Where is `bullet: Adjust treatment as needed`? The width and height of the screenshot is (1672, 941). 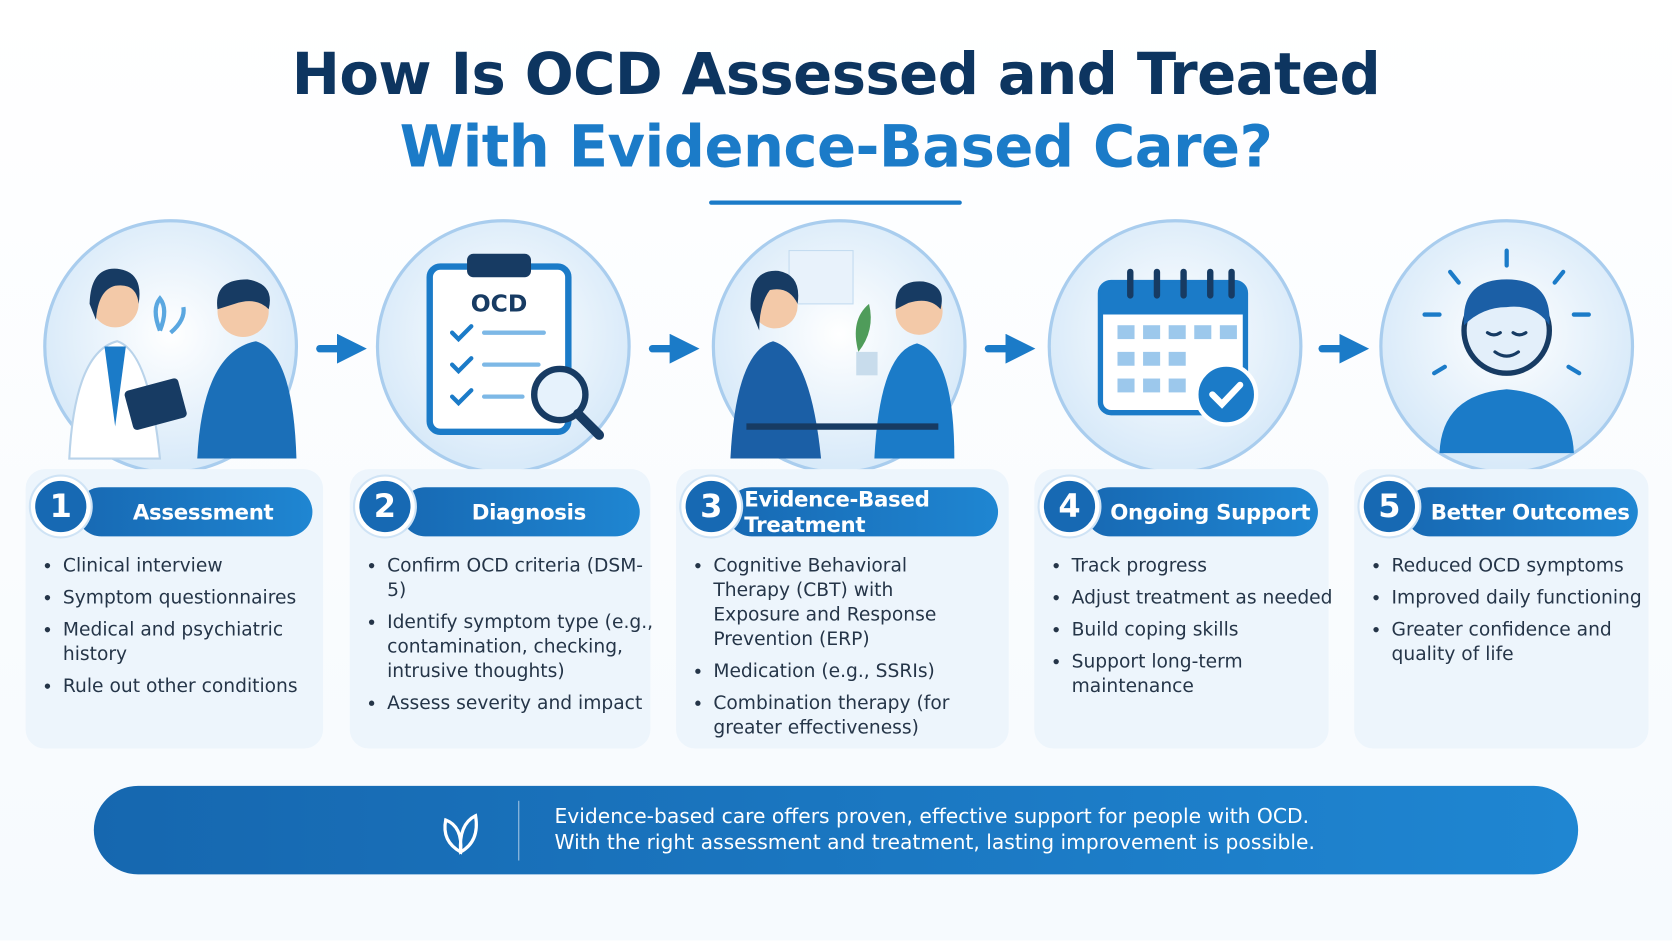 bullet: Adjust treatment as needed is located at coordinates (1202, 598).